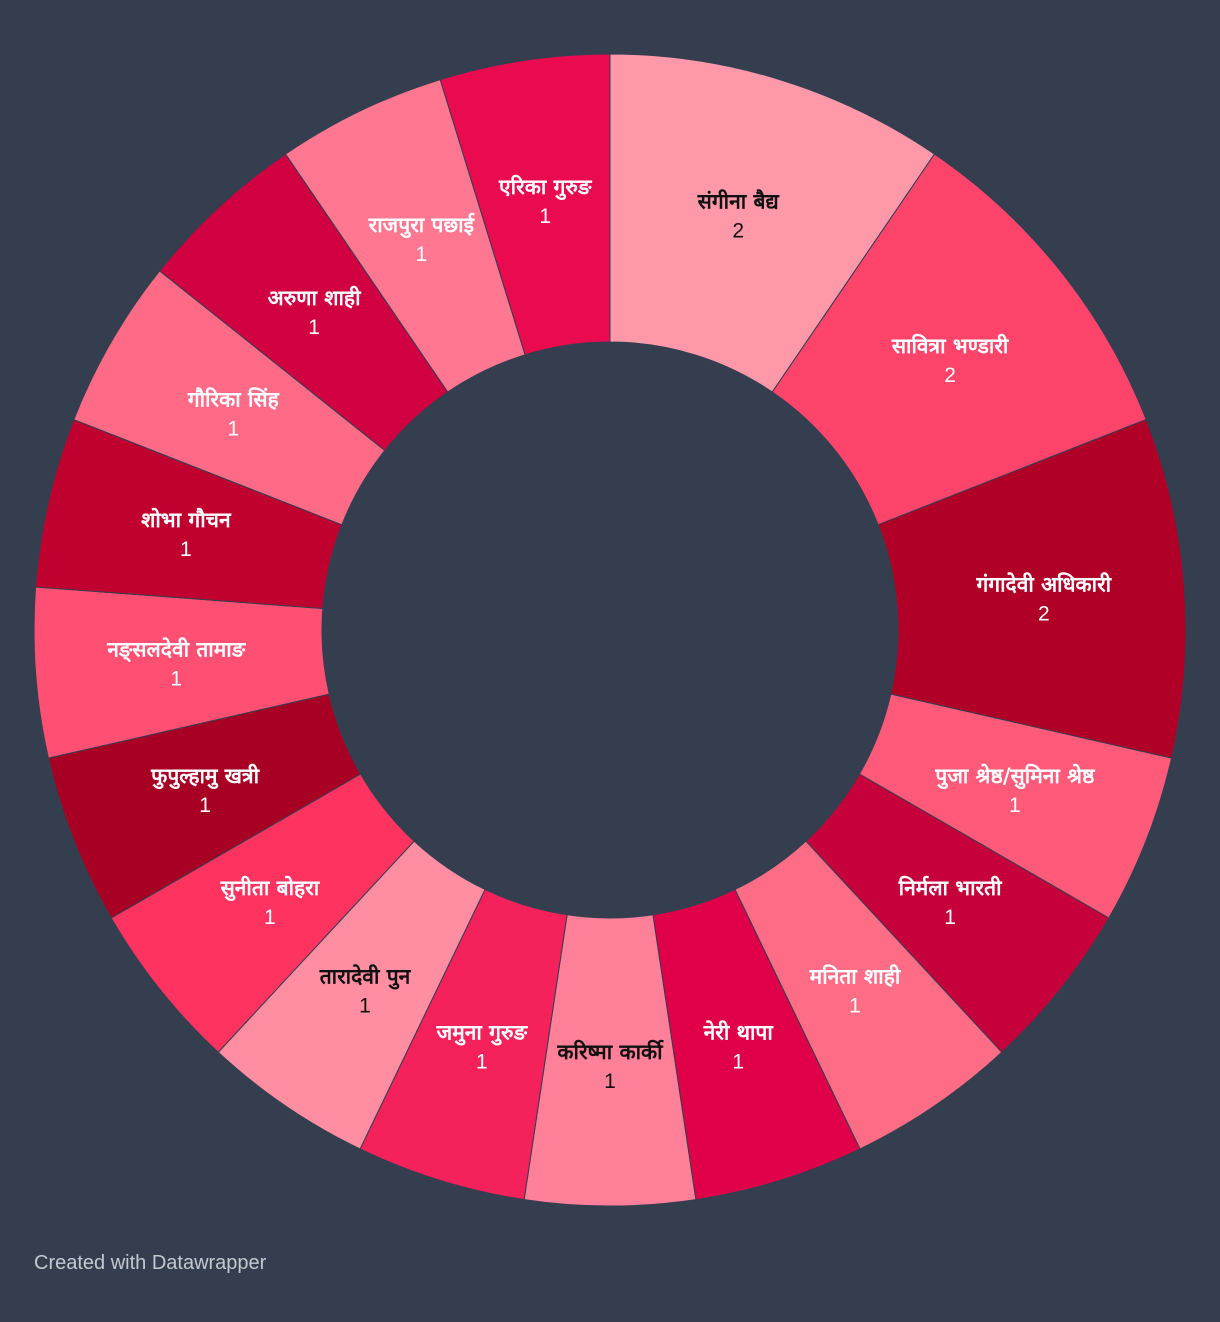  Describe the element at coordinates (150, 1263) in the screenshot. I see `credit-text: Created with Datawrapper` at that location.